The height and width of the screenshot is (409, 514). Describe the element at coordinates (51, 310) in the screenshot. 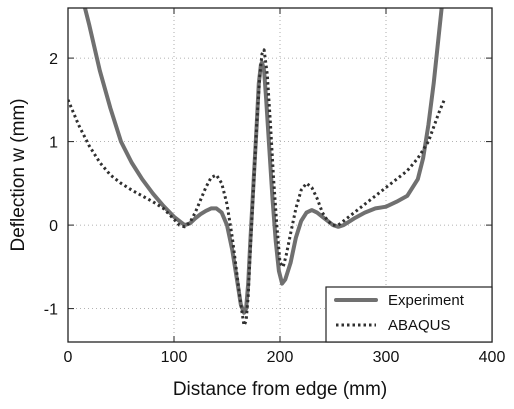

I see `y-tick-label: -1` at that location.